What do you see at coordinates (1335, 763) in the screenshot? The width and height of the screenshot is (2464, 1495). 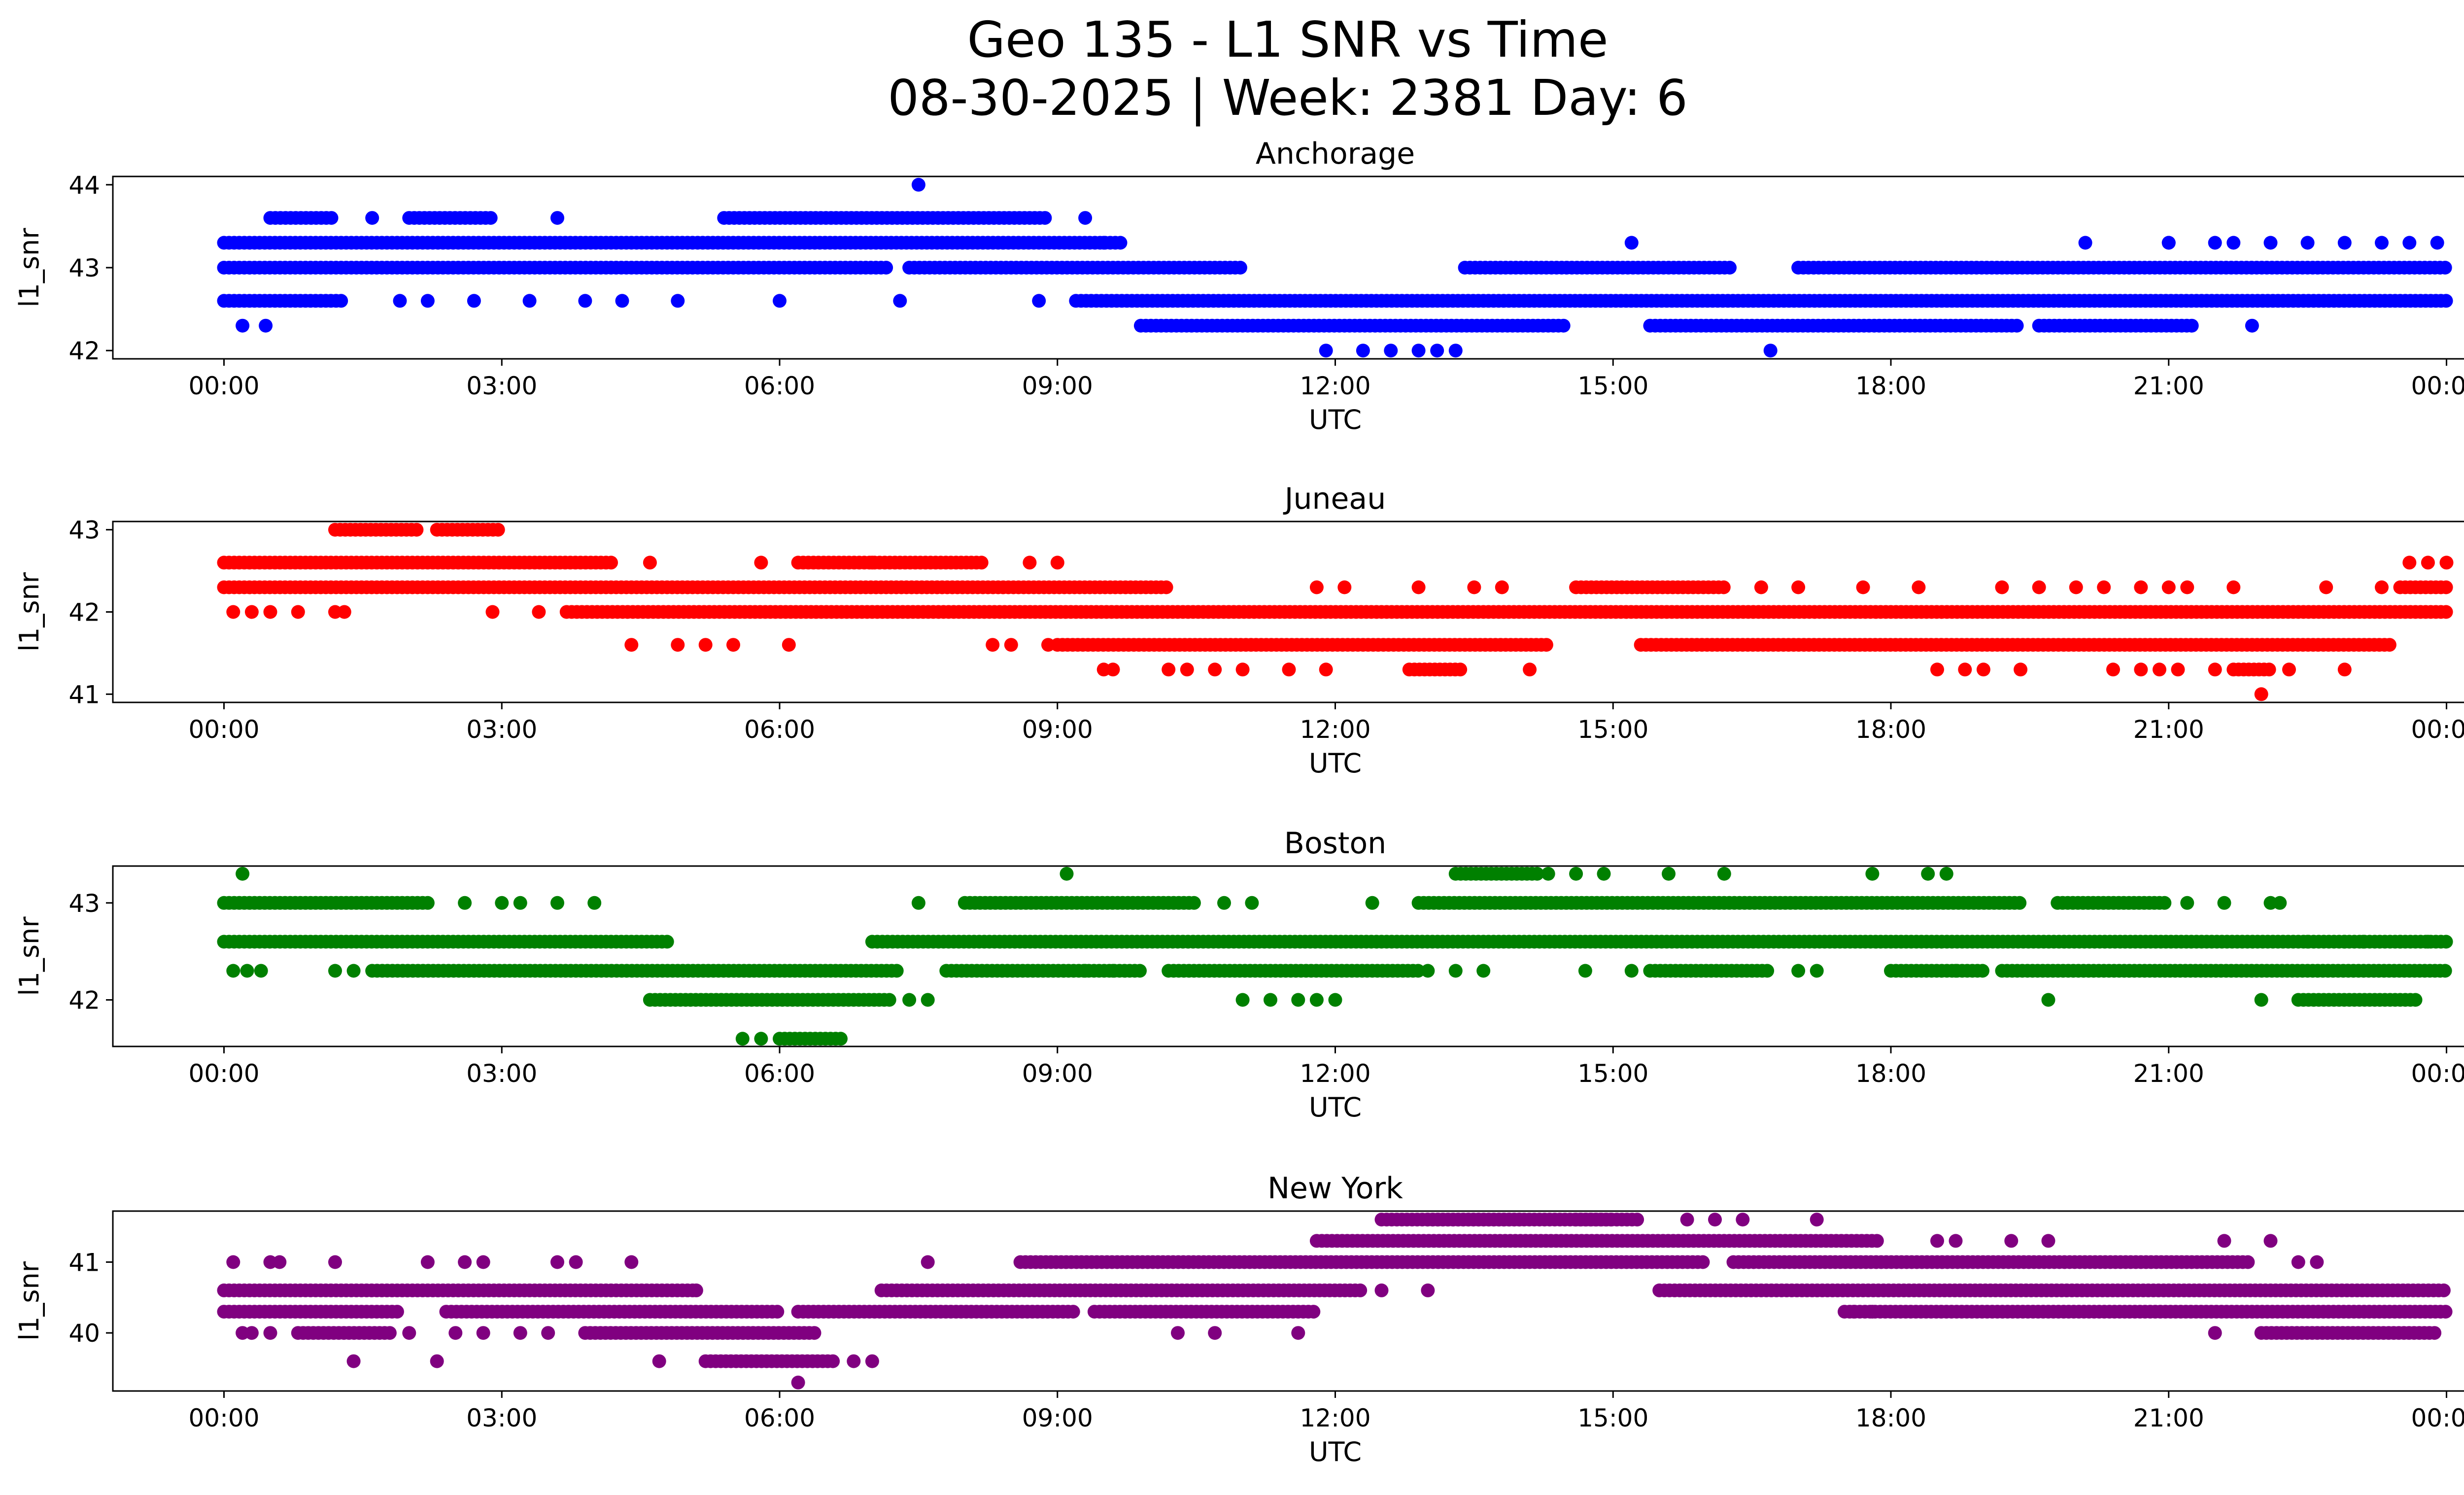 I see `x-axis-label: UTC` at bounding box center [1335, 763].